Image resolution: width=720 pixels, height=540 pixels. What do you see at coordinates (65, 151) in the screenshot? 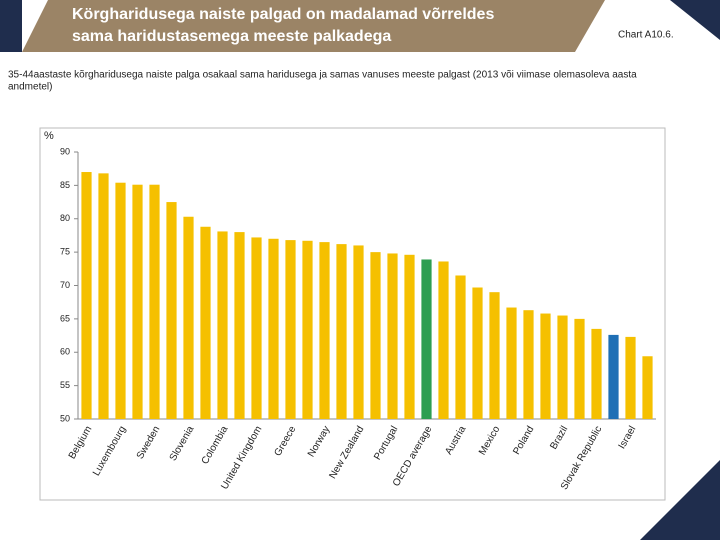
I see `y-tick-label: 90` at bounding box center [65, 151].